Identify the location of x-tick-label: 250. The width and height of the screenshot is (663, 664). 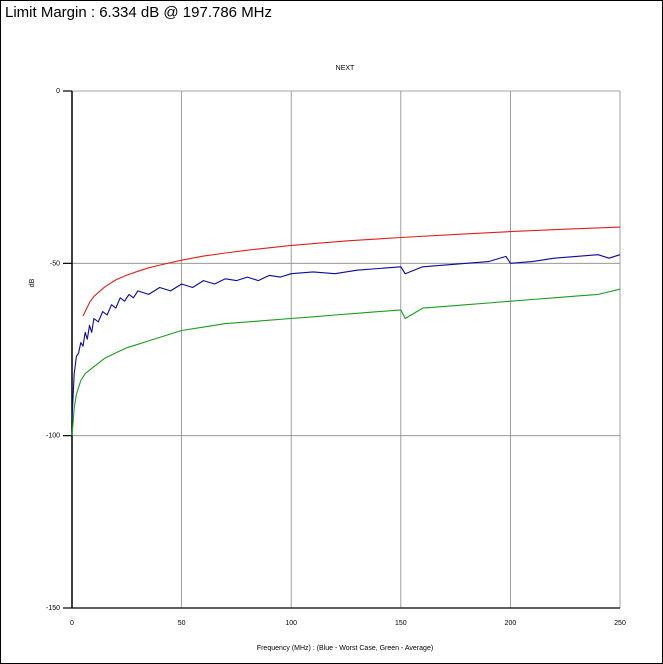
(620, 623).